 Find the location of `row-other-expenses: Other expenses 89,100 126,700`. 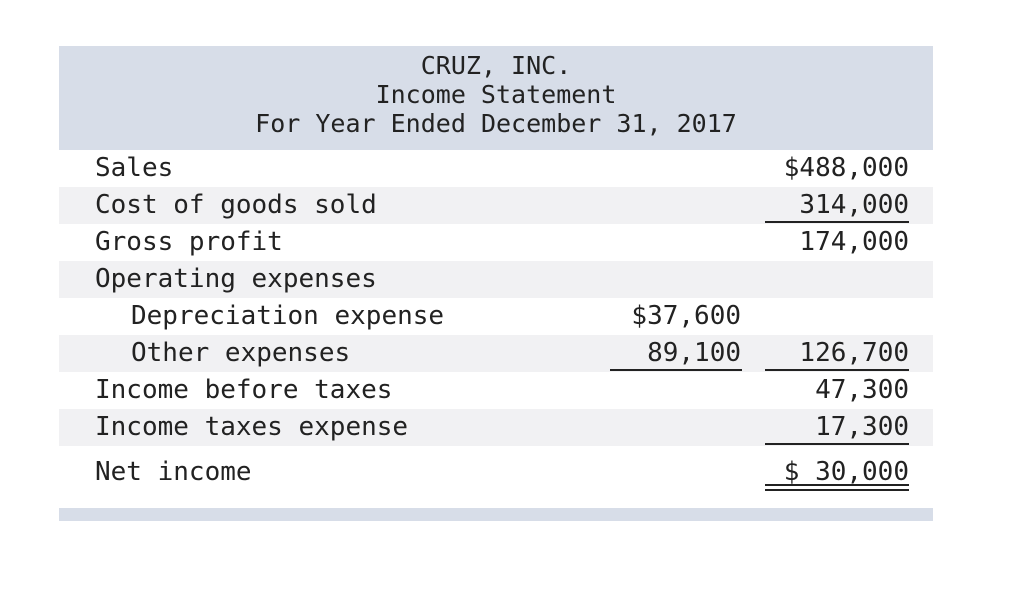

row-other-expenses: Other expenses 89,100 126,700 is located at coordinates (496, 353).